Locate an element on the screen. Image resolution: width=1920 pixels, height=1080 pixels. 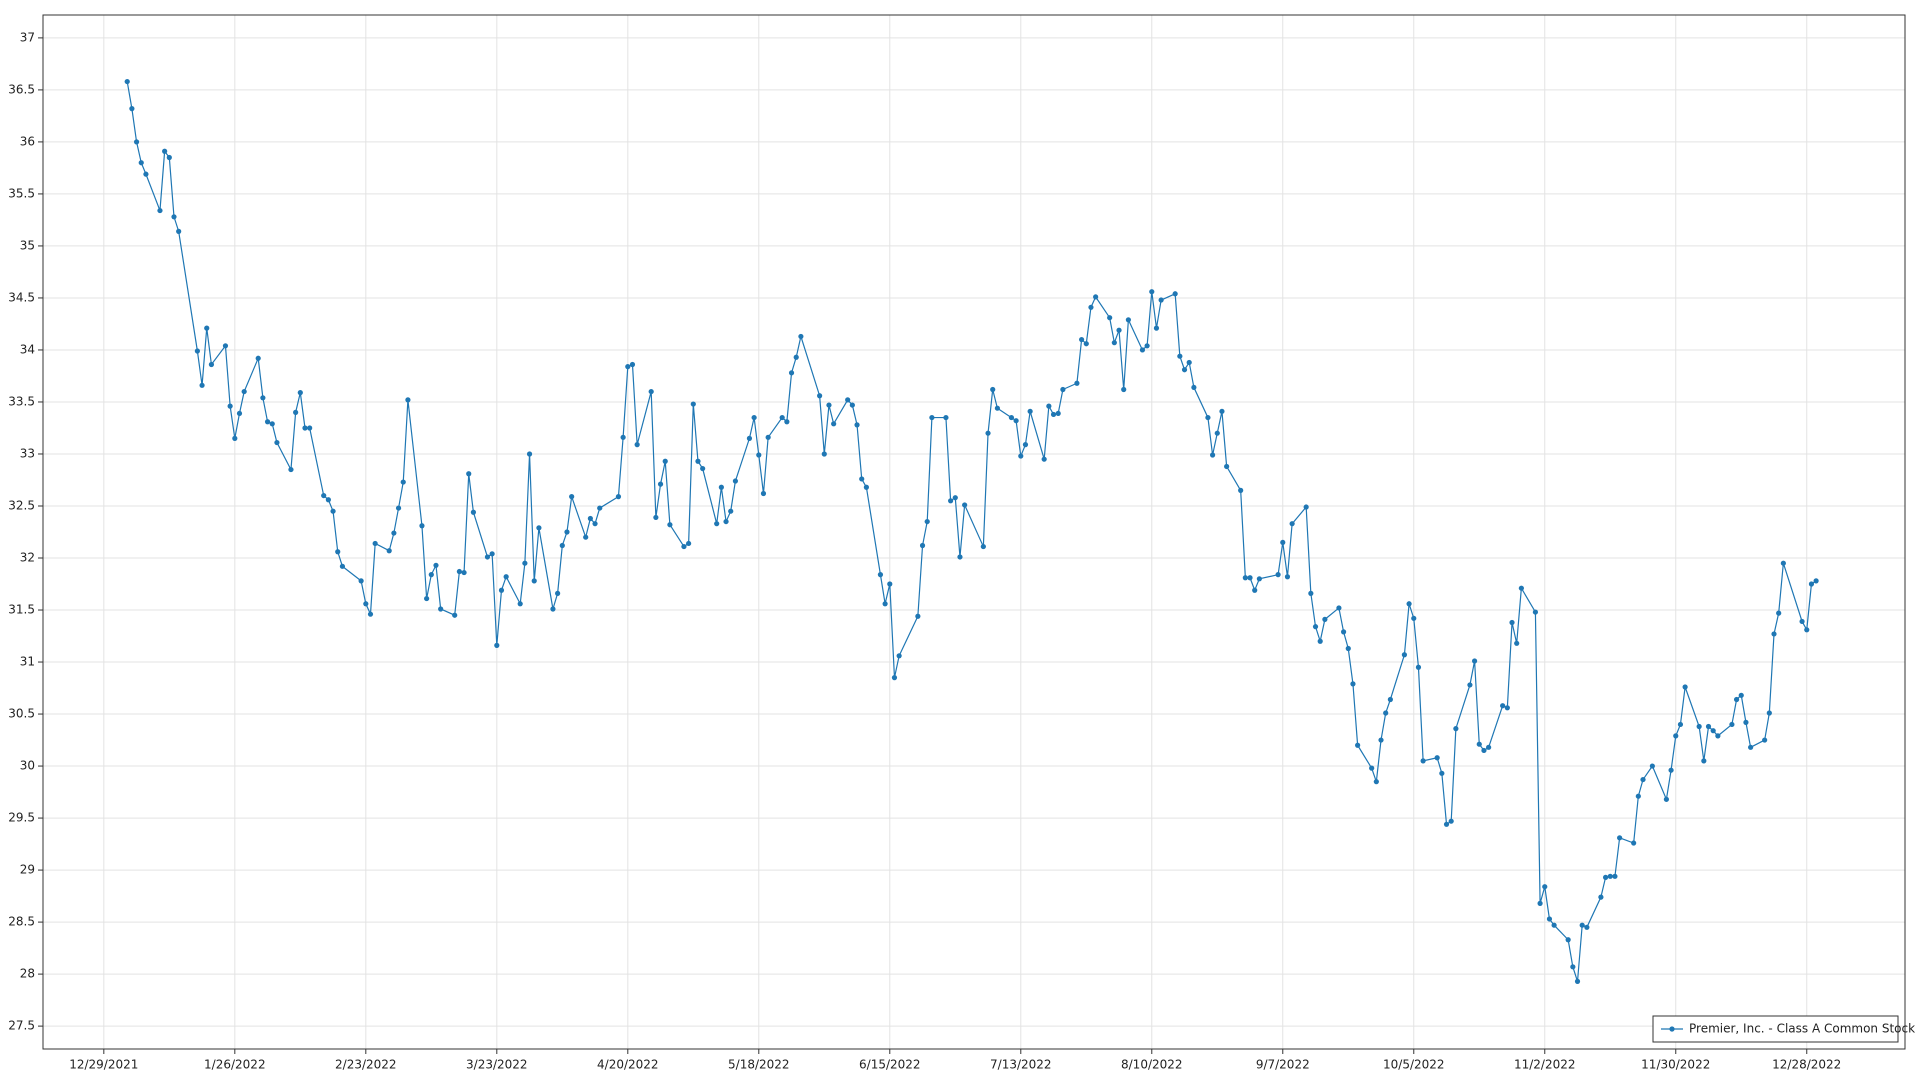
y-tick-label: 28.5 is located at coordinates (21, 922).